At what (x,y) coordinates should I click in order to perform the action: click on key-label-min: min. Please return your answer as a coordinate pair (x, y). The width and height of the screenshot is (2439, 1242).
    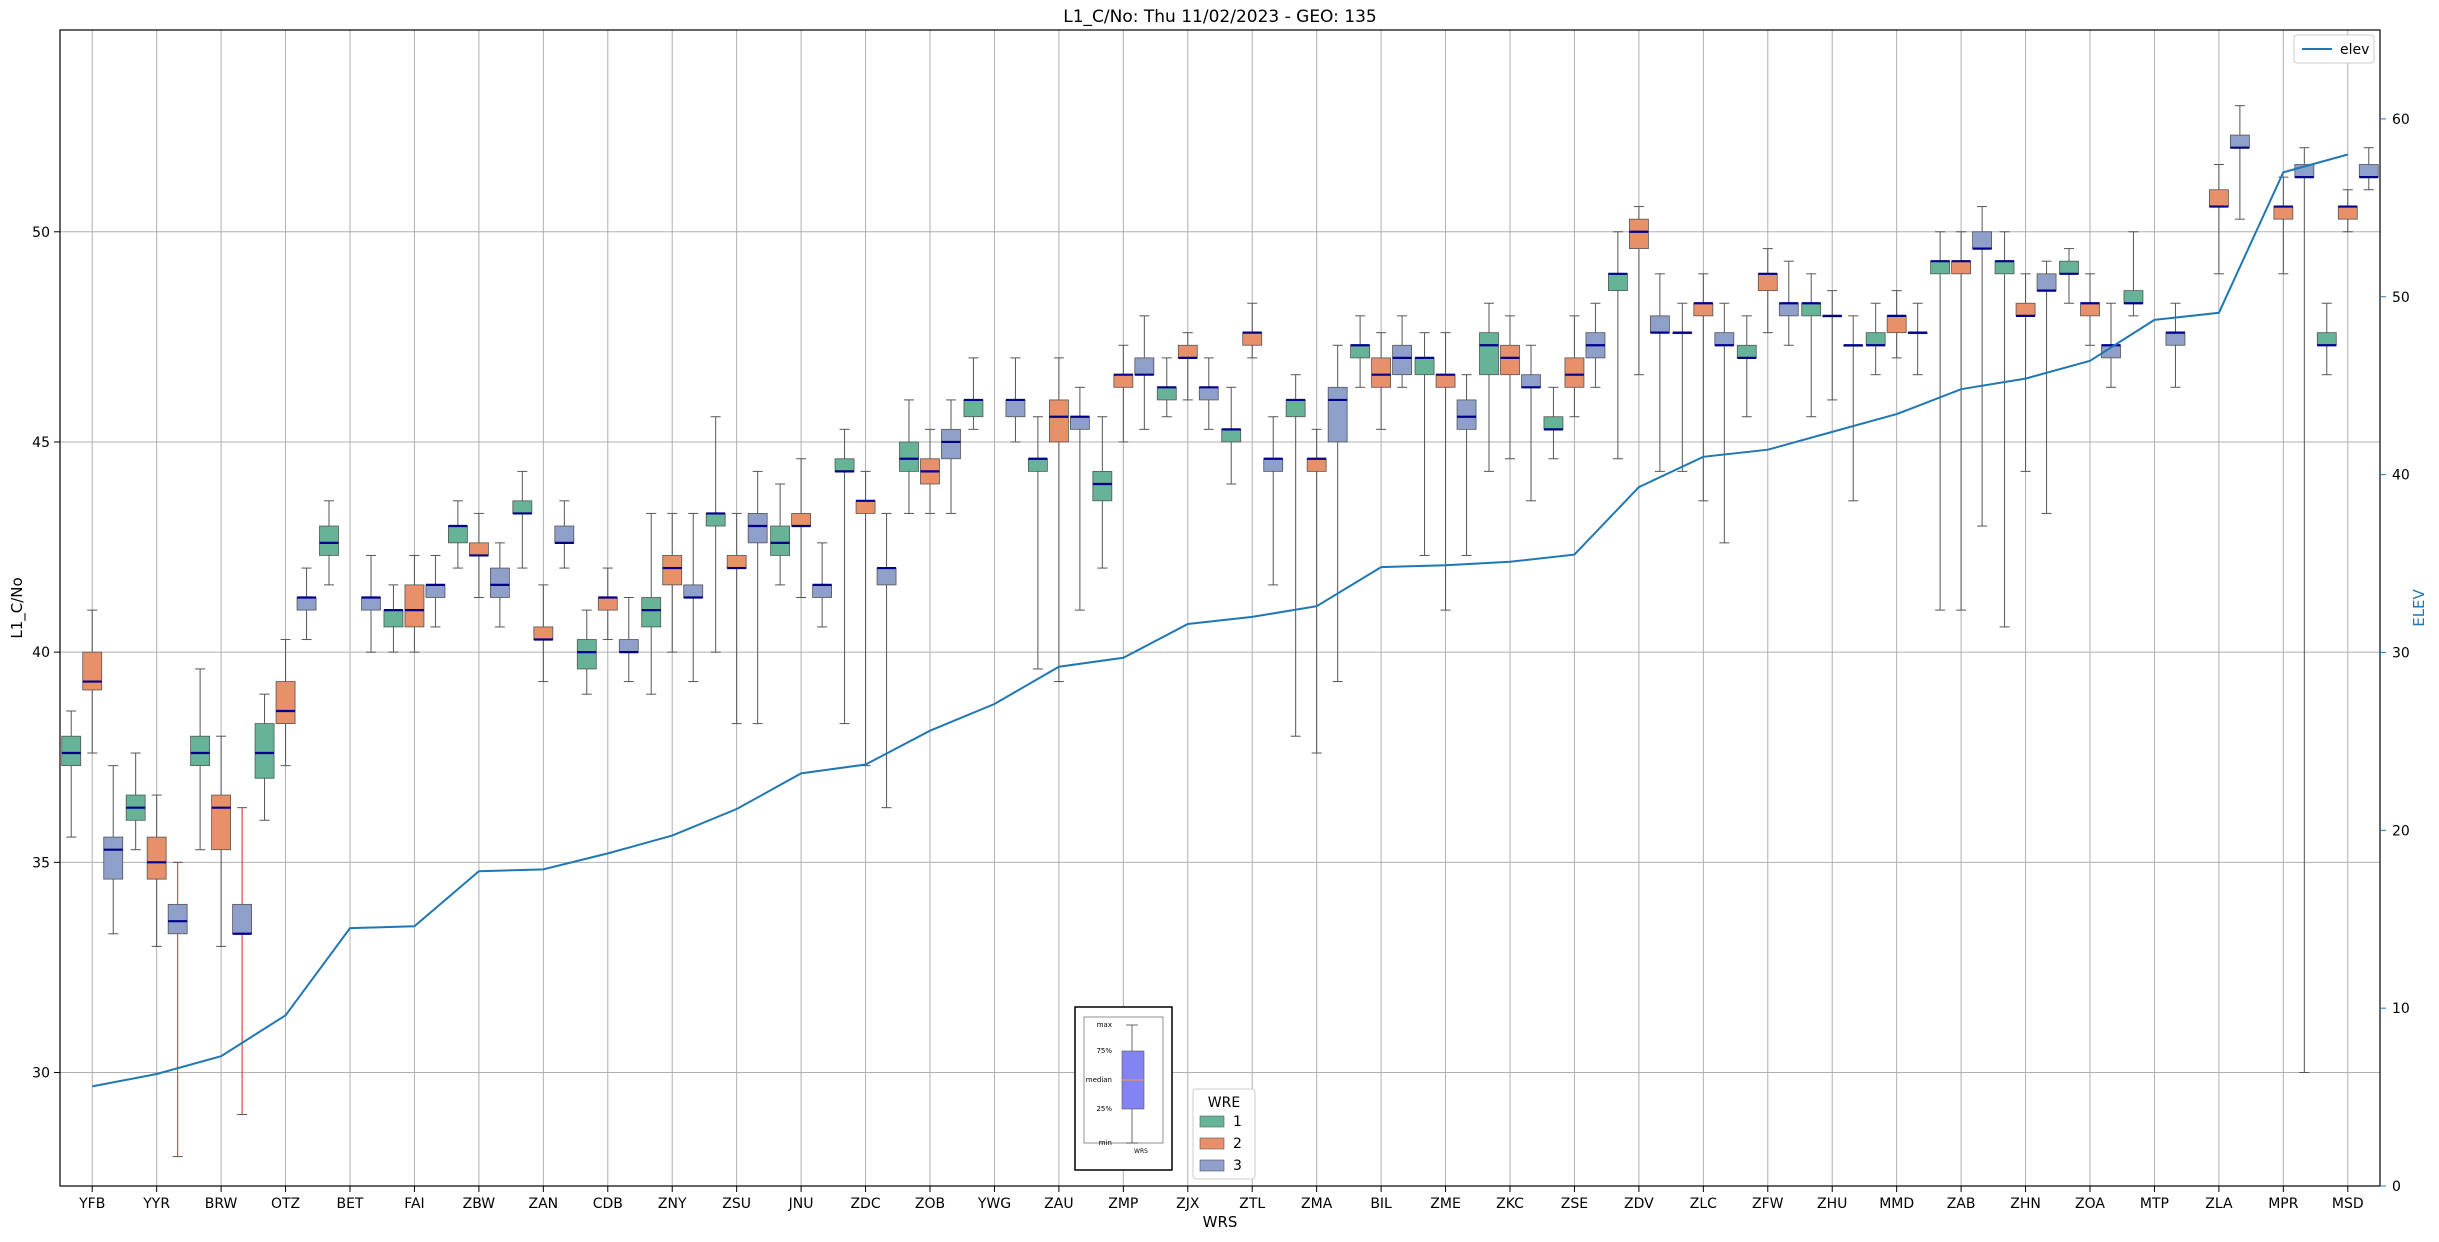
    Looking at the image, I should click on (1105, 1143).